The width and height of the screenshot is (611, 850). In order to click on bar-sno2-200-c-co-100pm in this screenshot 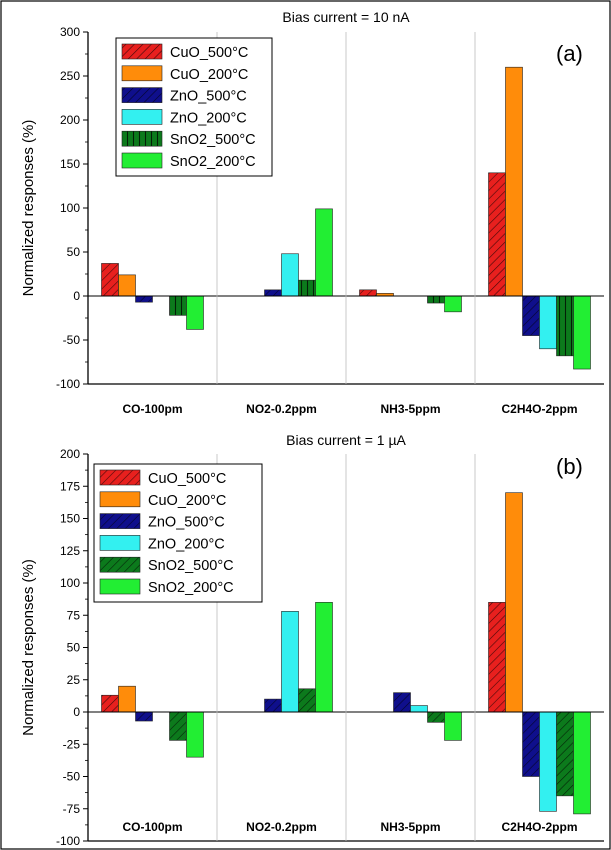, I will do `click(195, 312)`.